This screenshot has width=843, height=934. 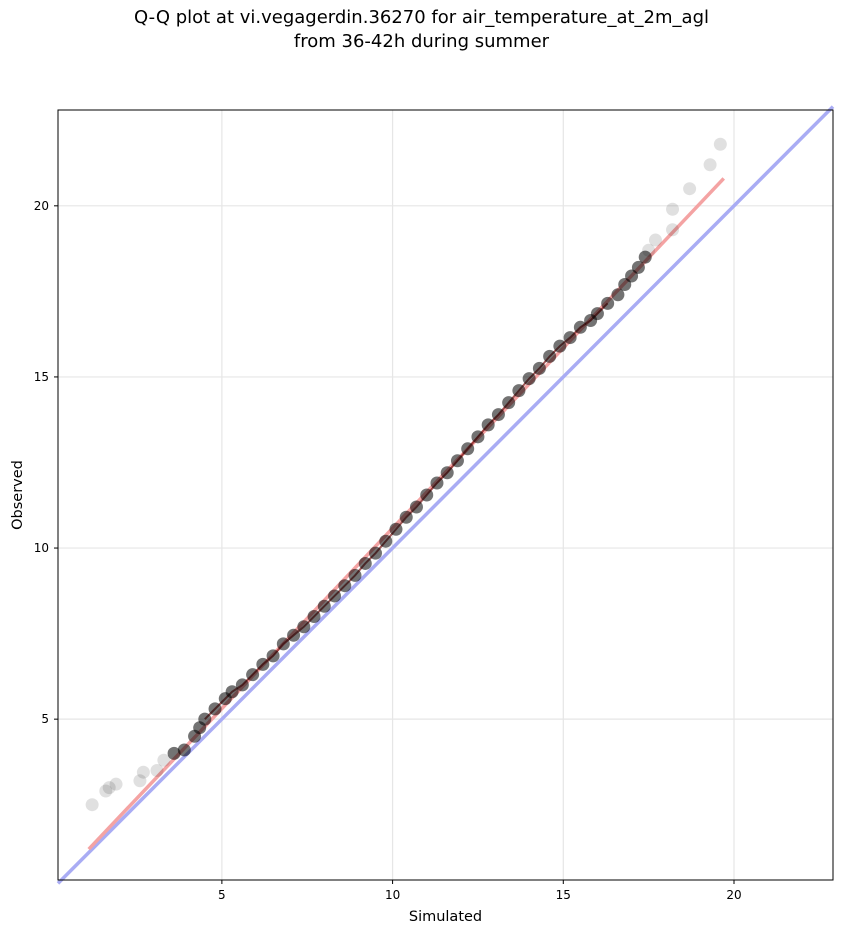 I want to click on y-tick-label: 5, so click(x=45, y=719).